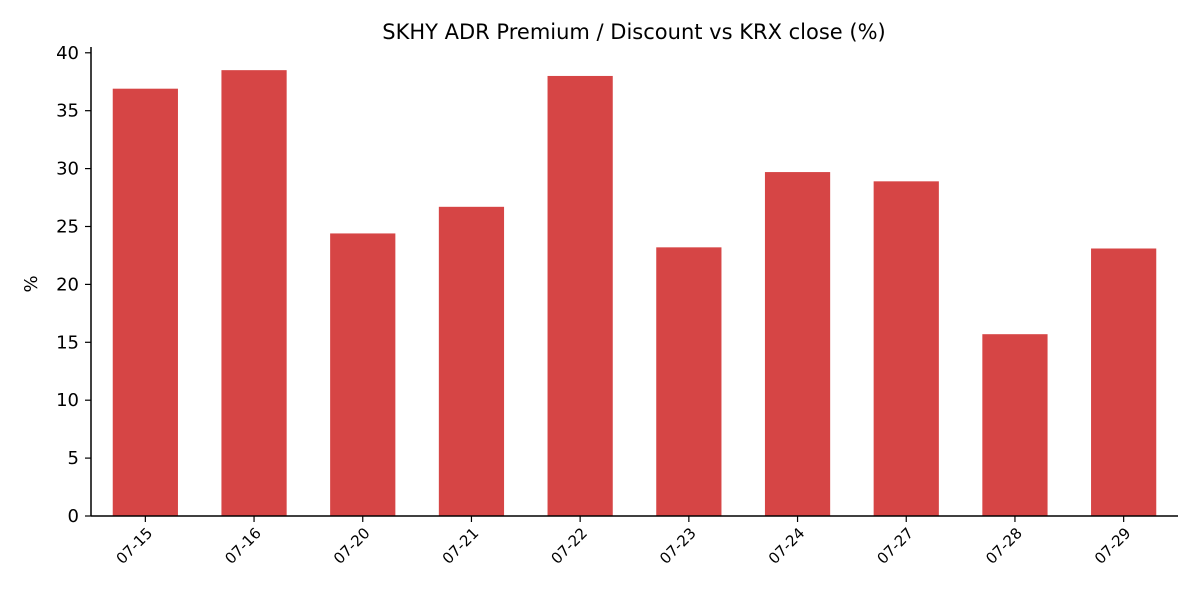 The height and width of the screenshot is (605, 1200). I want to click on x-tick-label: 07-15, so click(135, 546).